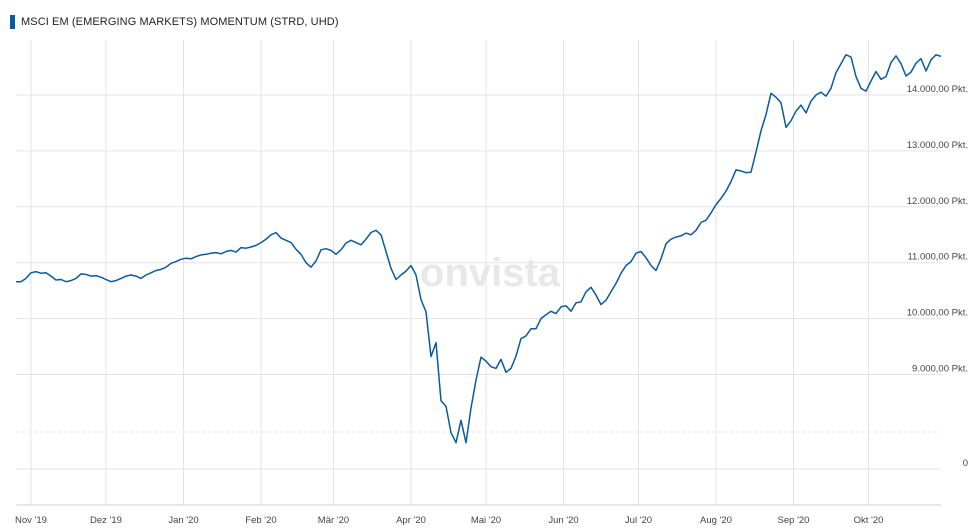 The image size is (979, 528). Describe the element at coordinates (794, 520) in the screenshot. I see `x-tick-label: Sep '20` at that location.